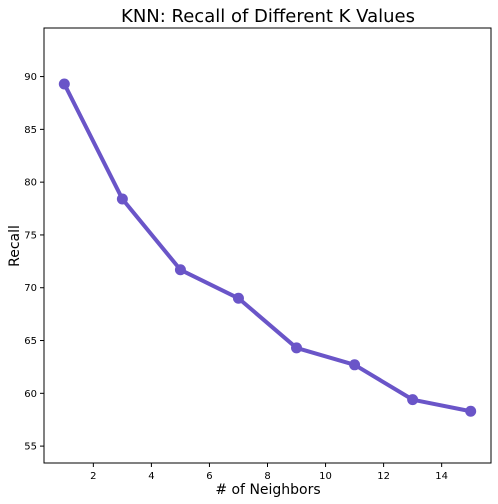 The height and width of the screenshot is (504, 498). Describe the element at coordinates (267, 476) in the screenshot. I see `x-tick-label: 8` at that location.